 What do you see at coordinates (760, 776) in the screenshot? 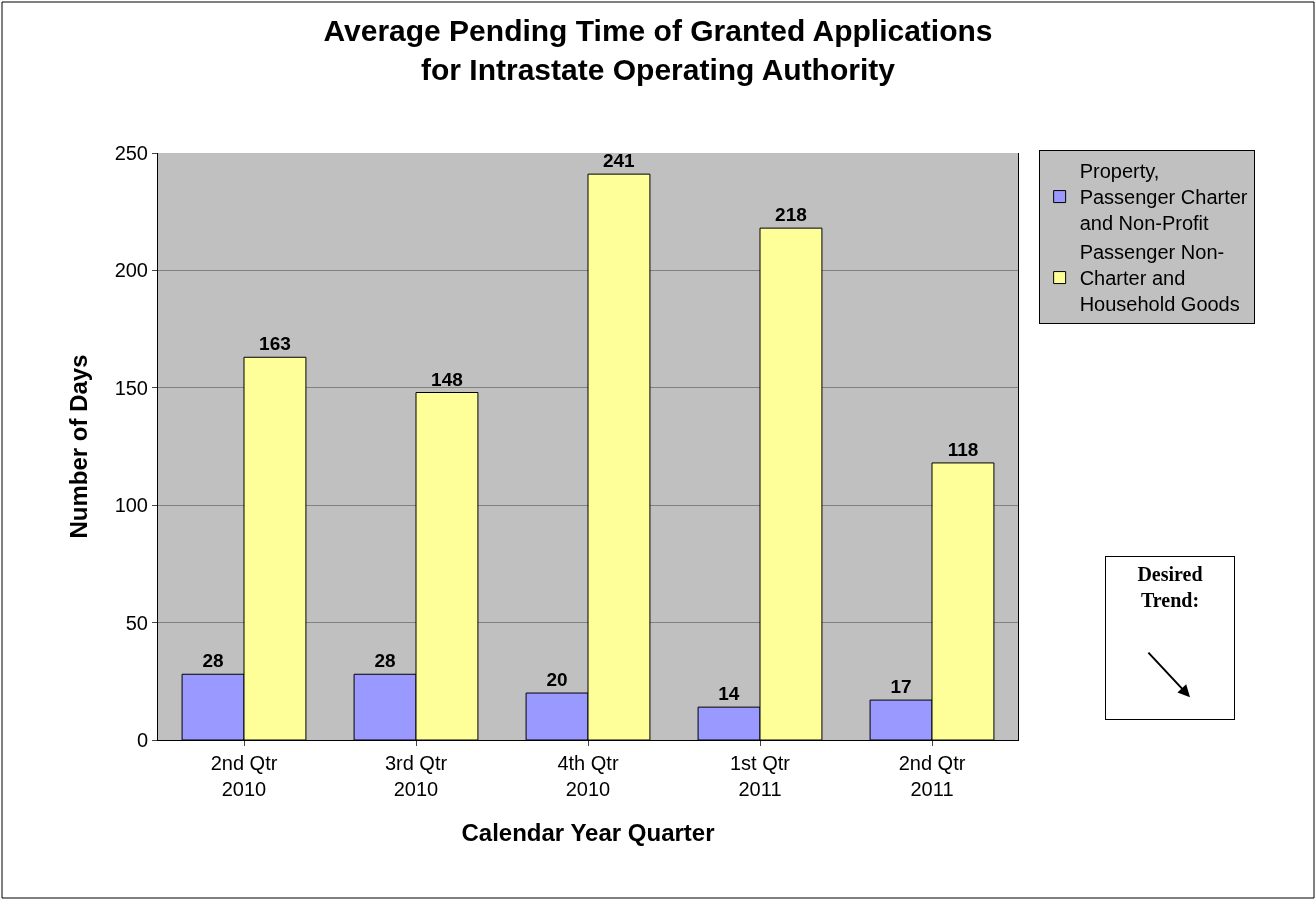
I see `x-tick-label: 1st Qtr 2011` at bounding box center [760, 776].